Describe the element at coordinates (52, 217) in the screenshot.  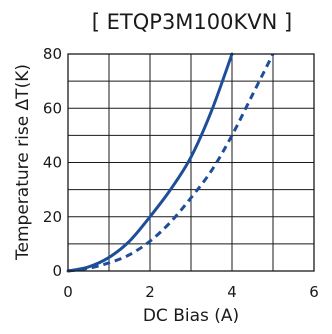
I see `y-tick-label: 20` at that location.